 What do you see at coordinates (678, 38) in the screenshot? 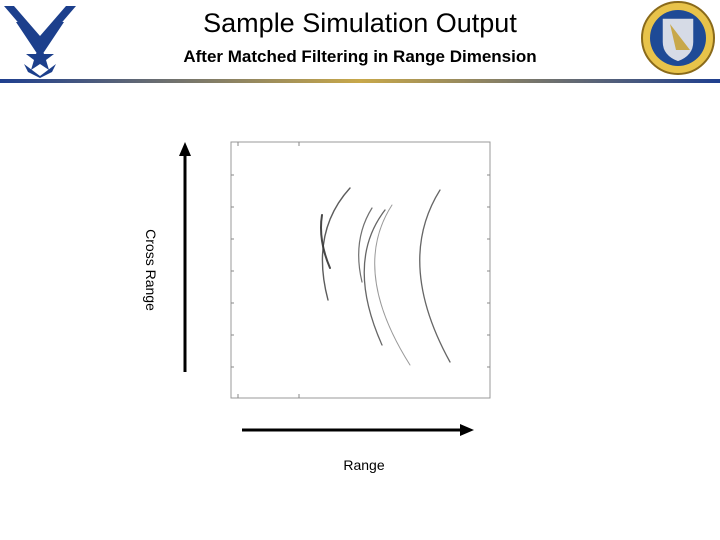
I see `afit-shield-logo` at bounding box center [678, 38].